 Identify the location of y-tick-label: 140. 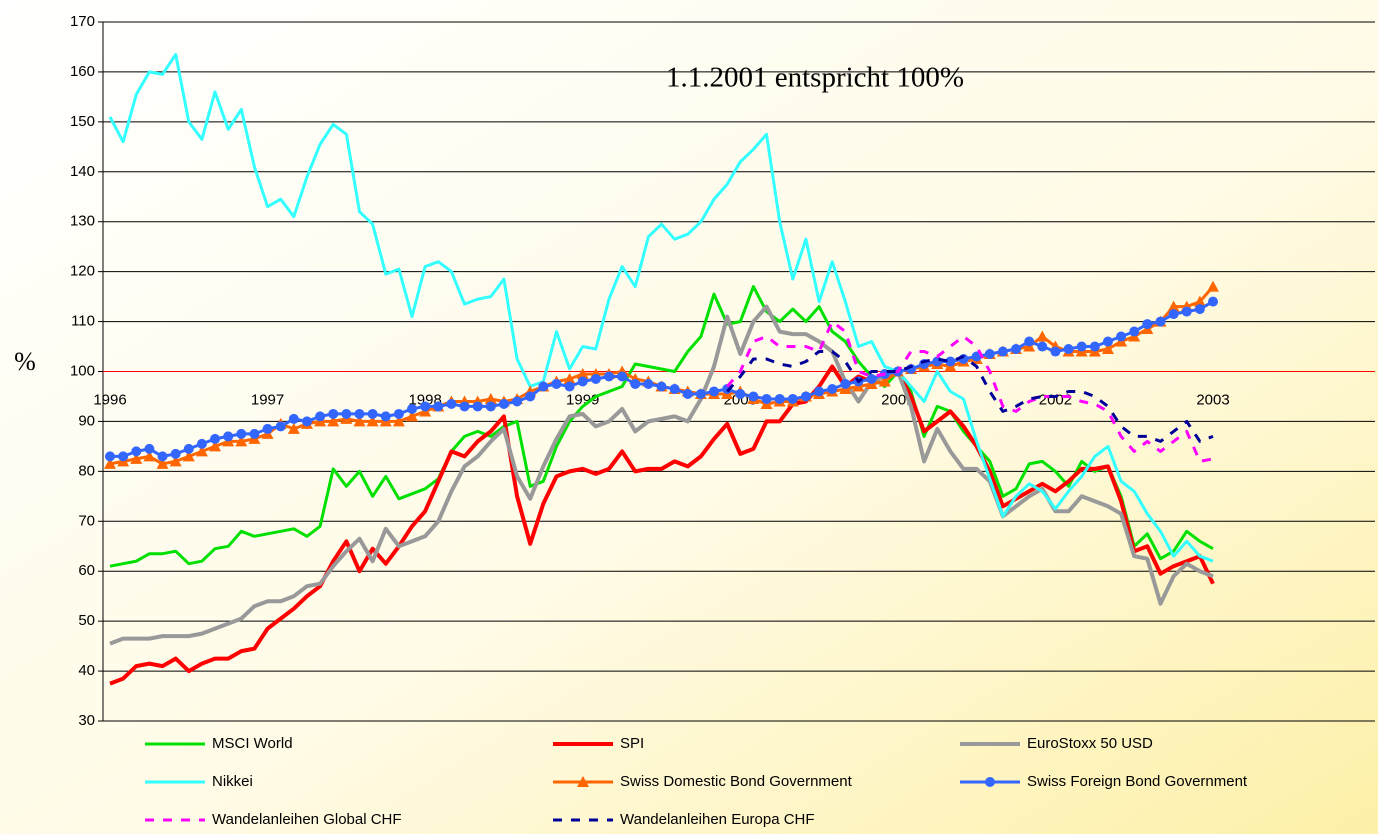
(82, 171).